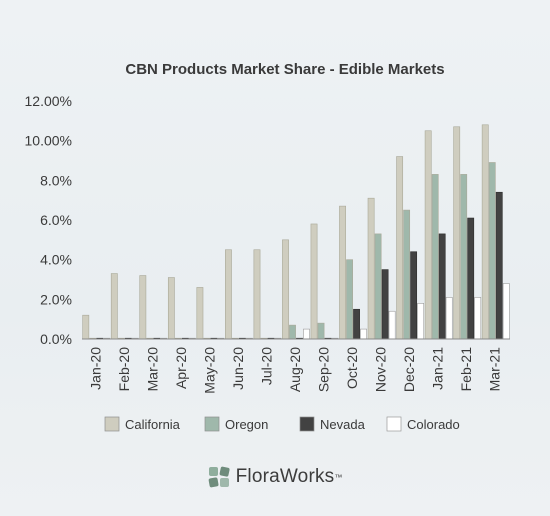 The height and width of the screenshot is (516, 550). Describe the element at coordinates (307, 424) in the screenshot. I see `legend-swatch-nevada` at that location.